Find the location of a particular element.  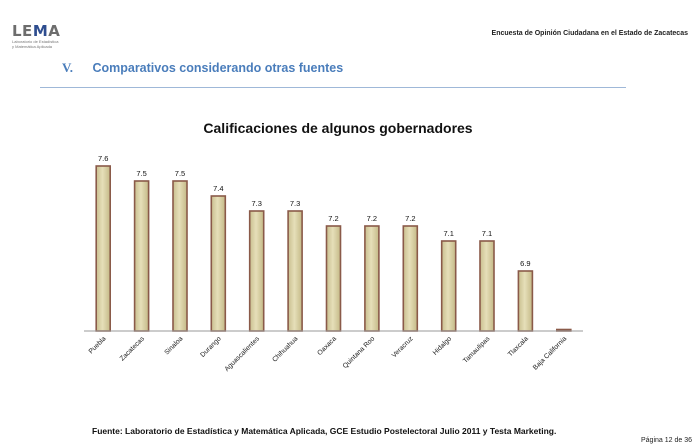

bar-sinaloa is located at coordinates (180, 256).